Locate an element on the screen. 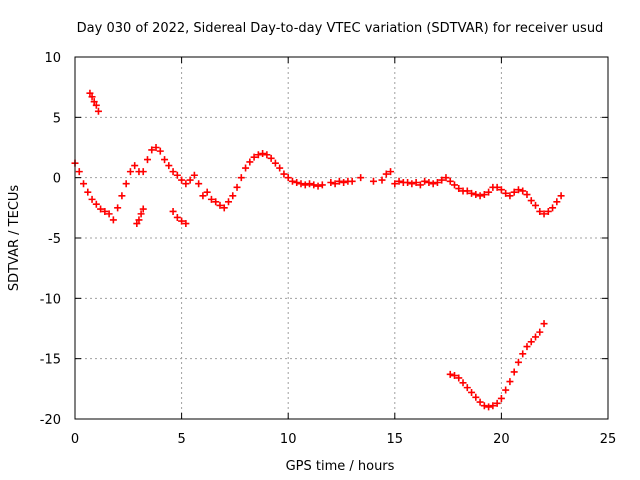 The image size is (640, 480). y-tick-label: -15 is located at coordinates (50, 360).